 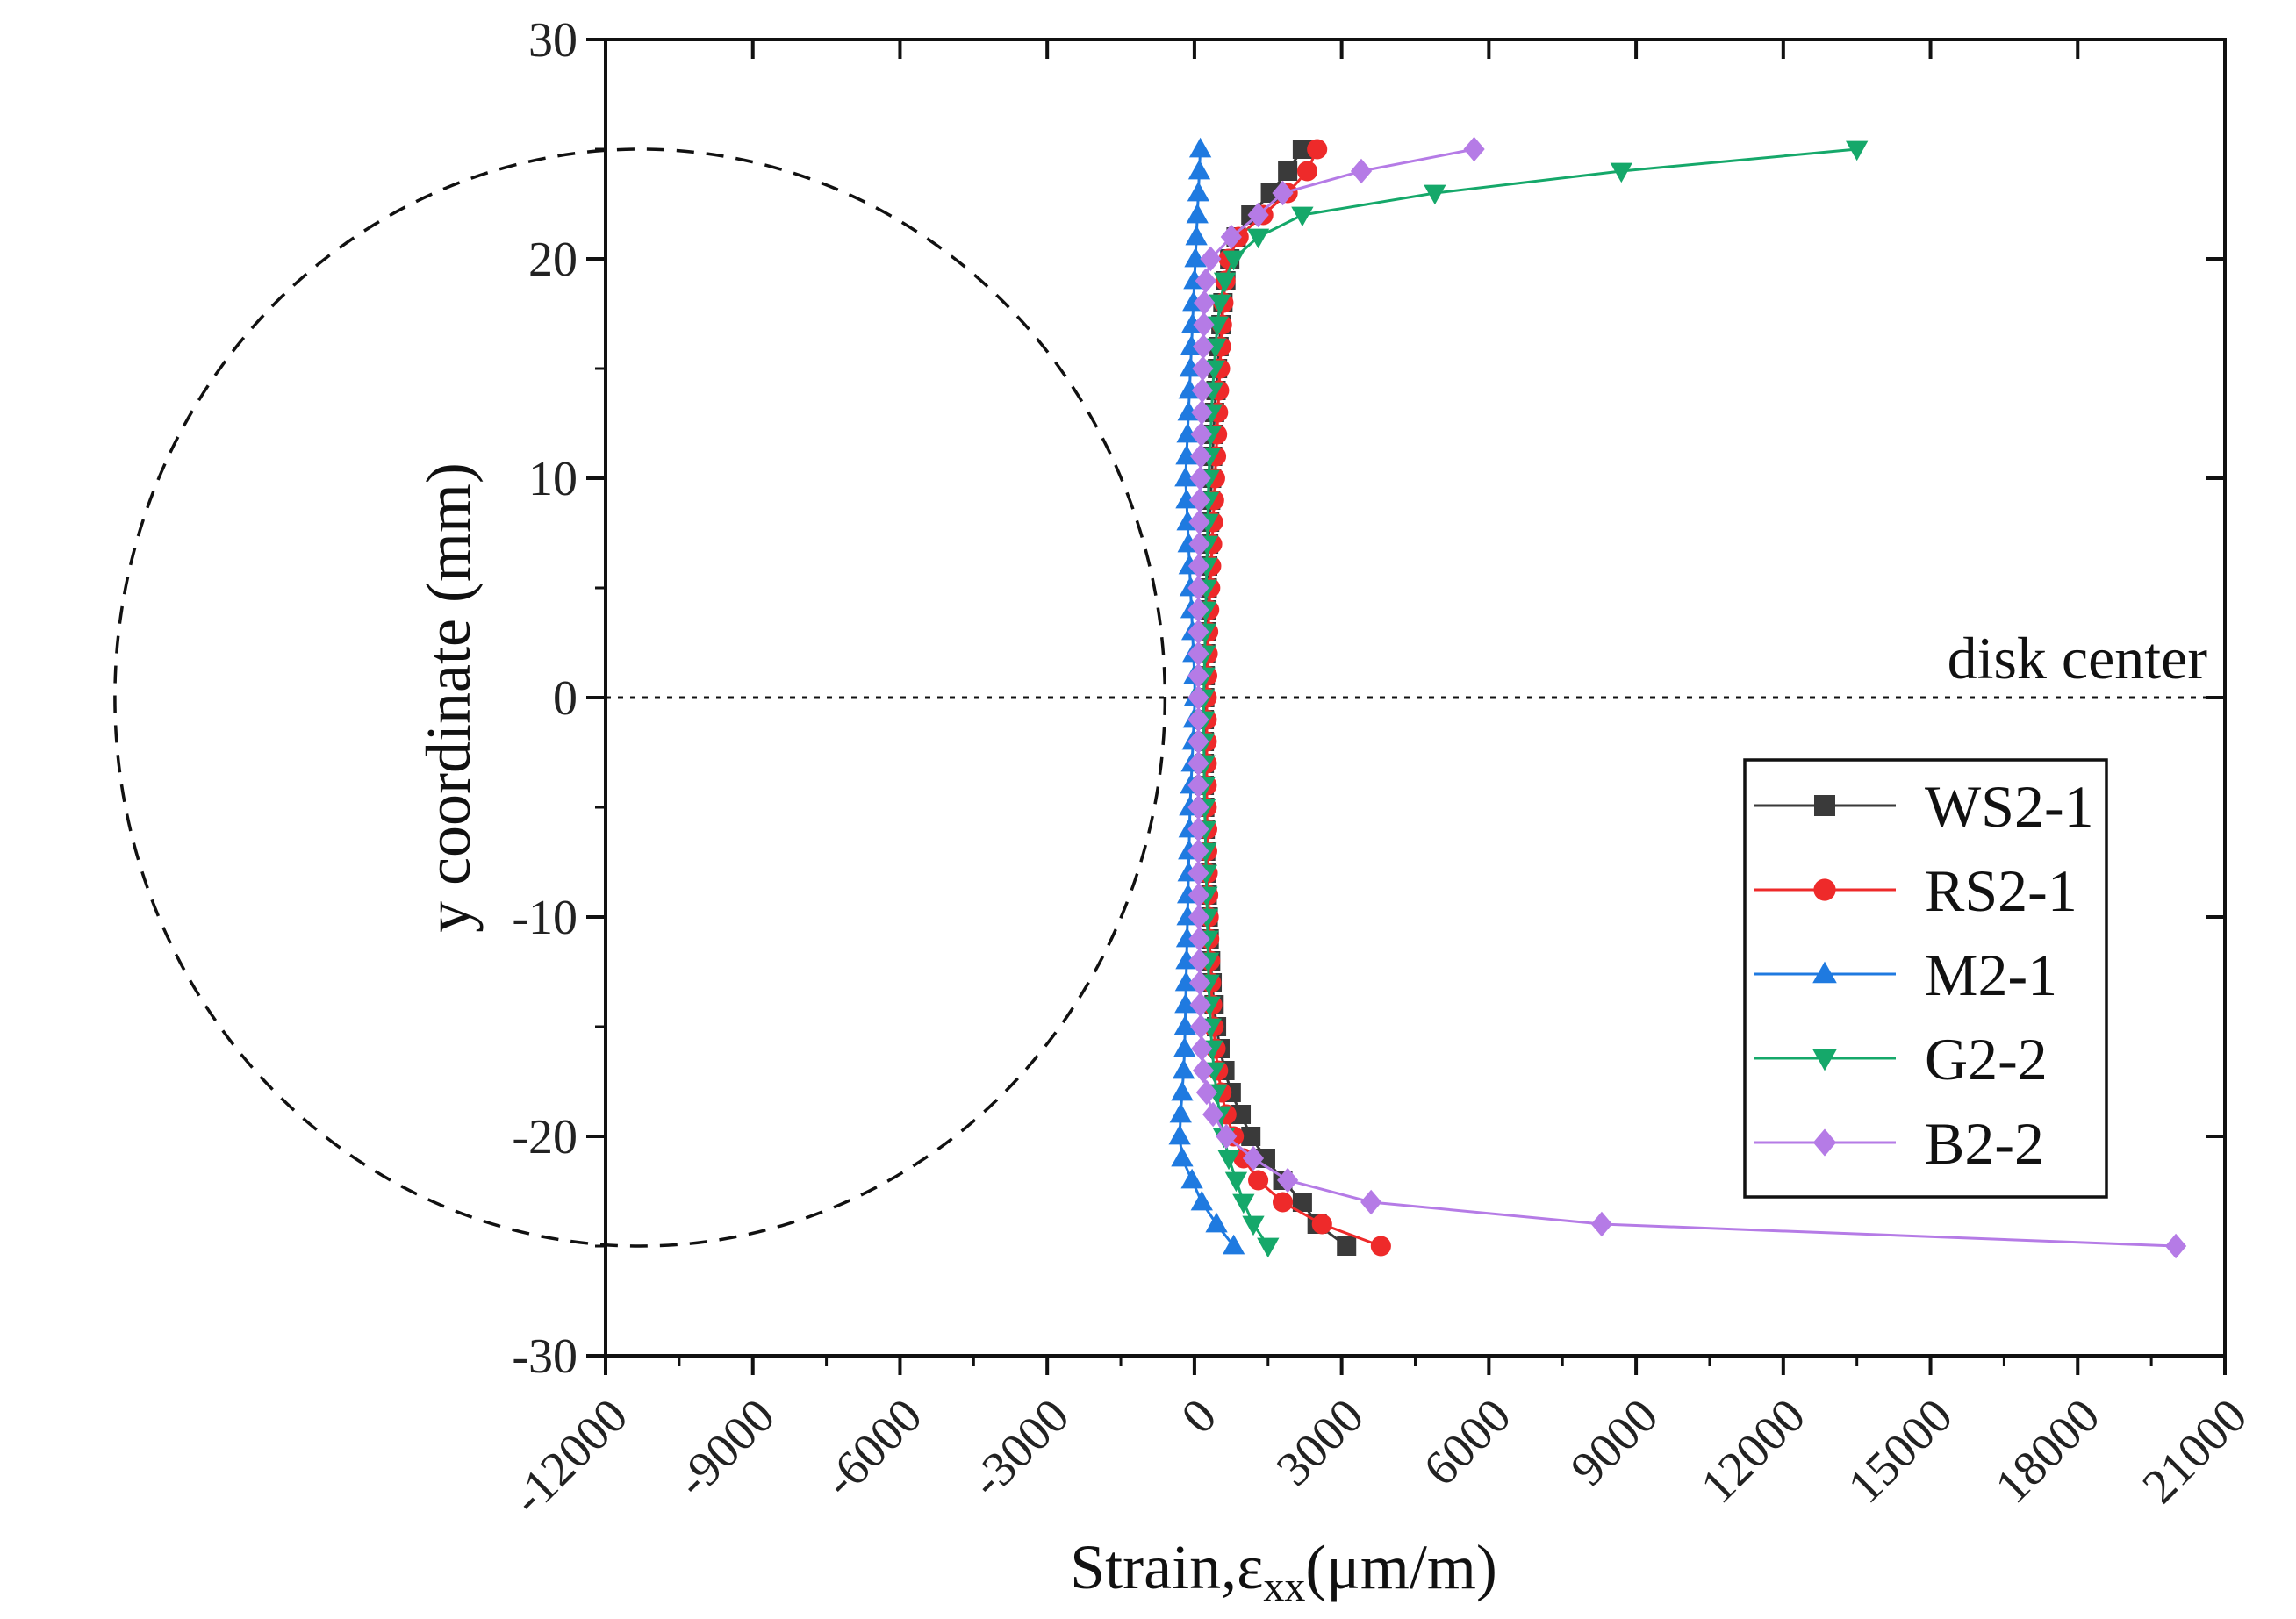 I want to click on legend-item: M2-1, so click(x=1905, y=975).